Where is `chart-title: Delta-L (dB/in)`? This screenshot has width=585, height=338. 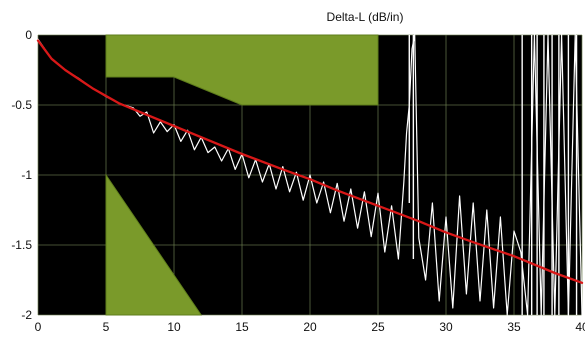 chart-title: Delta-L (dB/in) is located at coordinates (365, 17).